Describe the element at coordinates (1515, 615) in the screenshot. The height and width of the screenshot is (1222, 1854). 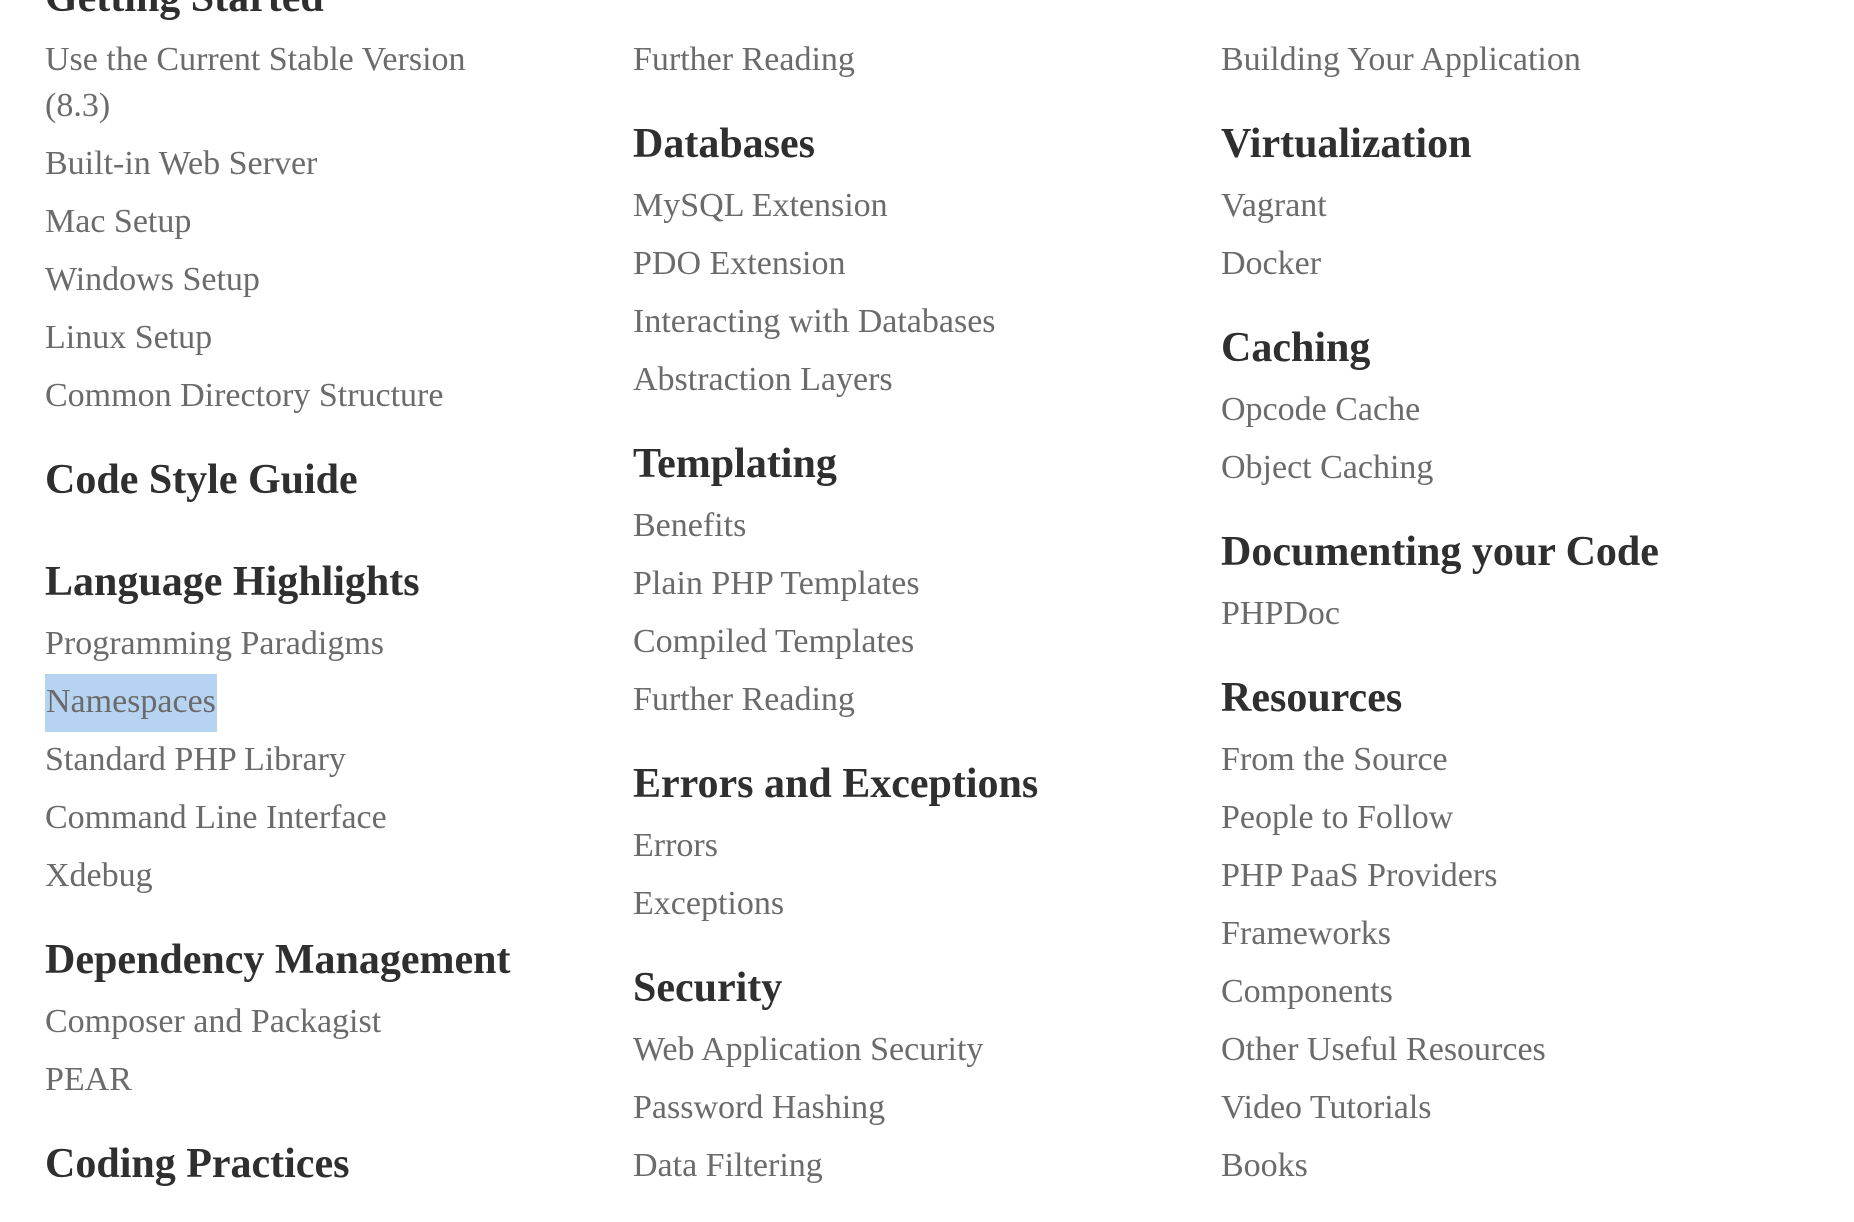
I see `section-items: PHPDoc` at that location.